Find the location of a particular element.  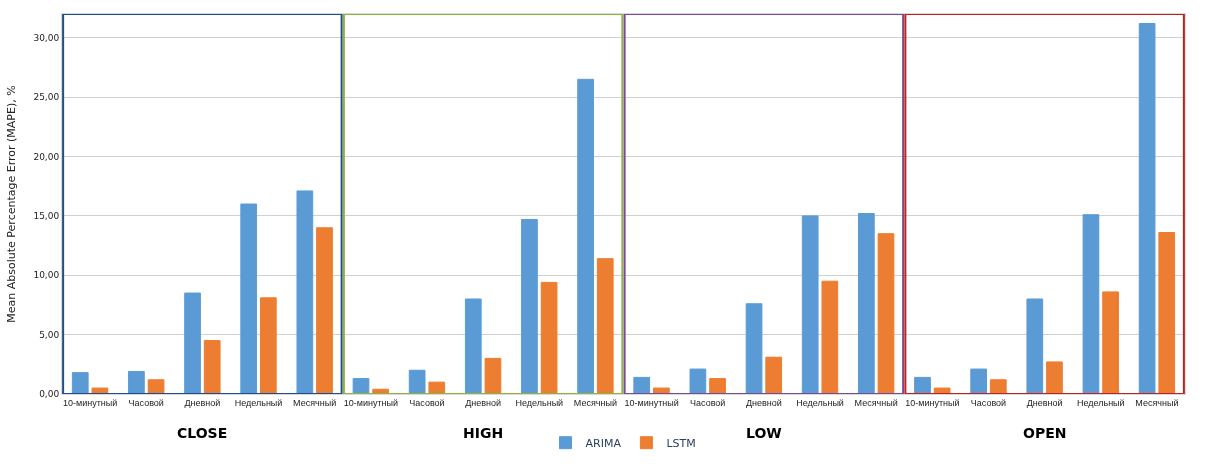

text: LOW is located at coordinates (764, 433).